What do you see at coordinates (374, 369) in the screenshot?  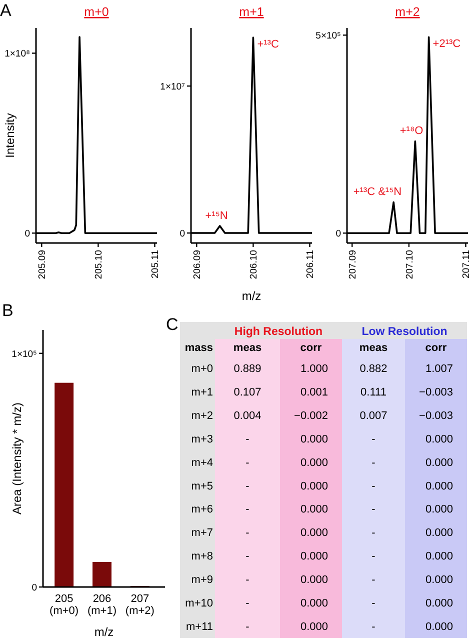 I see `text: 0.882` at bounding box center [374, 369].